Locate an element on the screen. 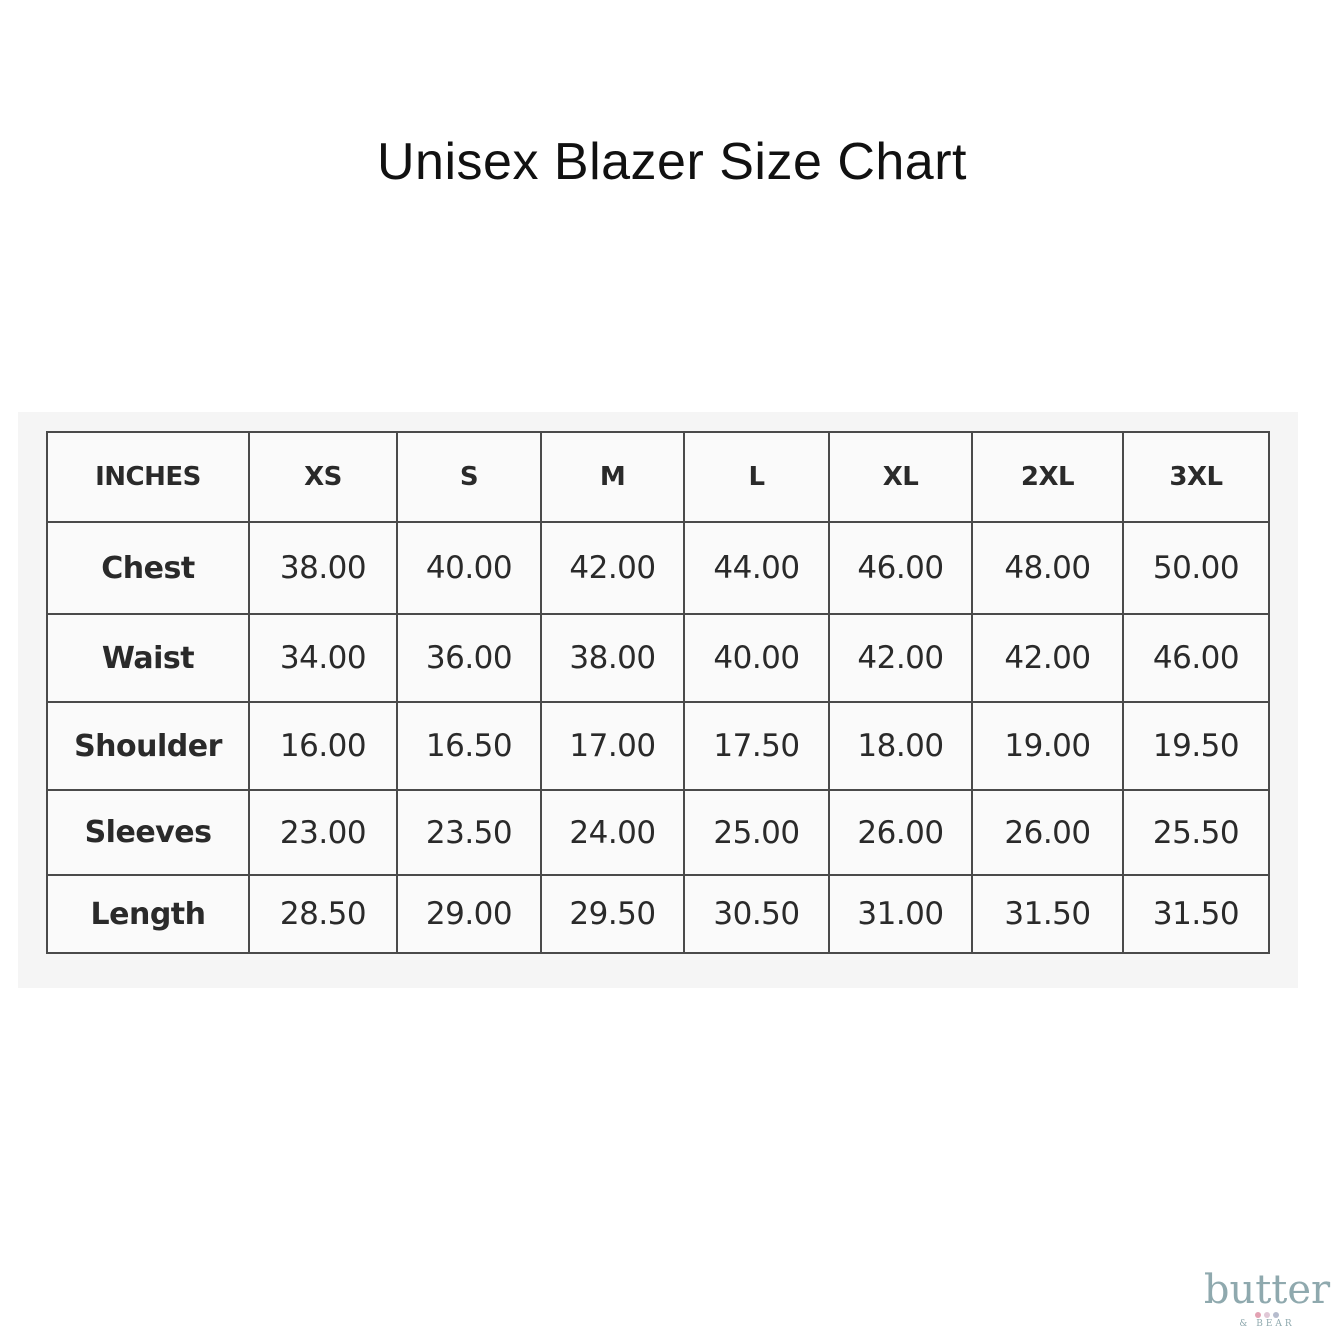 The width and height of the screenshot is (1344, 1344). size-header: 2XL is located at coordinates (1047, 477).